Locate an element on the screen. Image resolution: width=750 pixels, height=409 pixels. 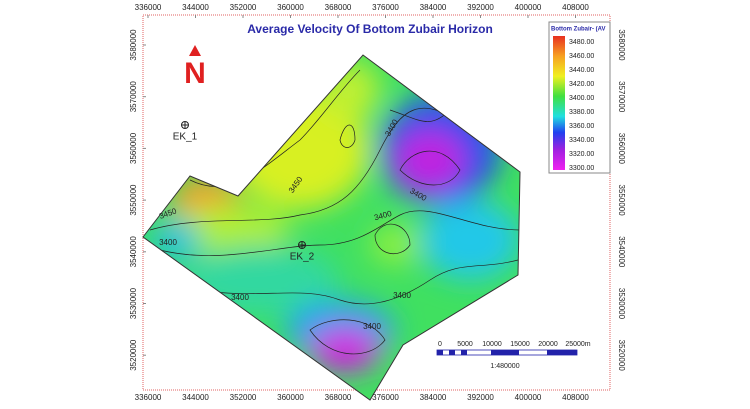
scale-label: 0 is located at coordinates (440, 344).